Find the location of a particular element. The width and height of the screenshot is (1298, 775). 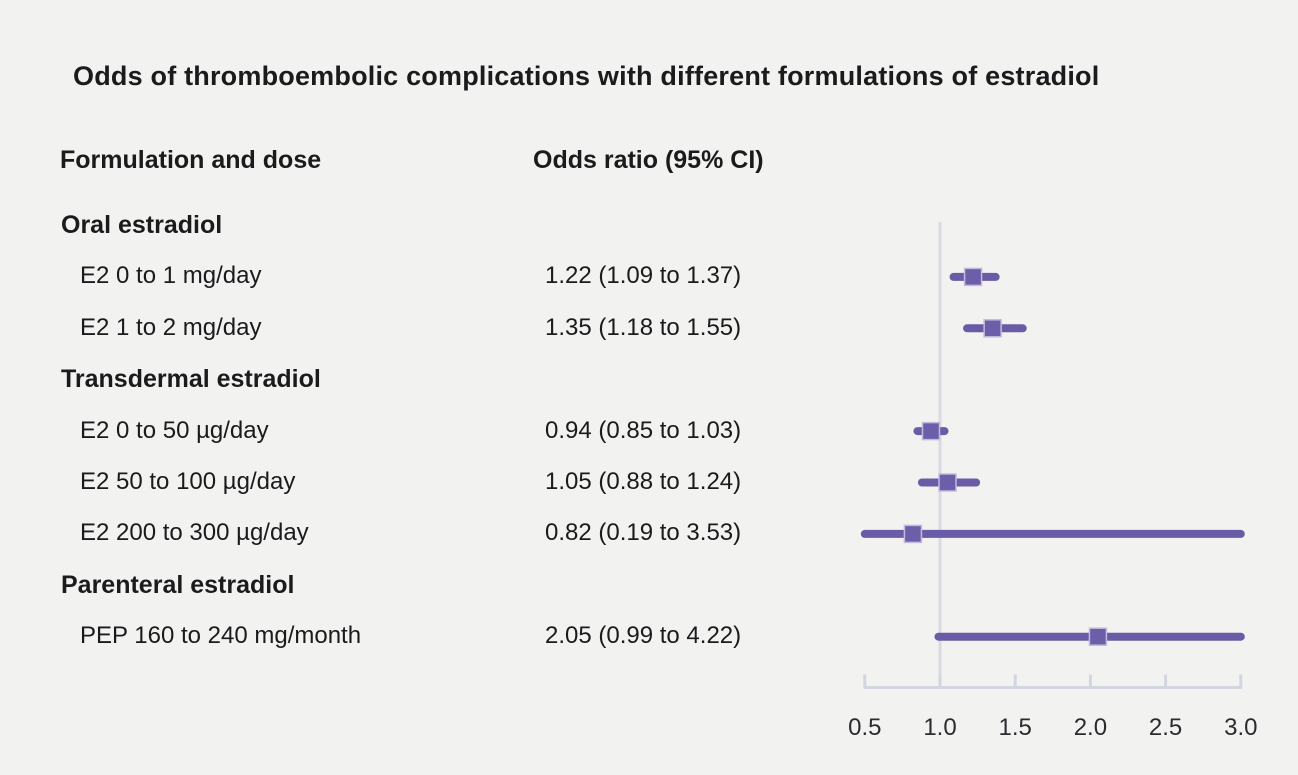

axis-tick-label: 1.5 is located at coordinates (1015, 727).